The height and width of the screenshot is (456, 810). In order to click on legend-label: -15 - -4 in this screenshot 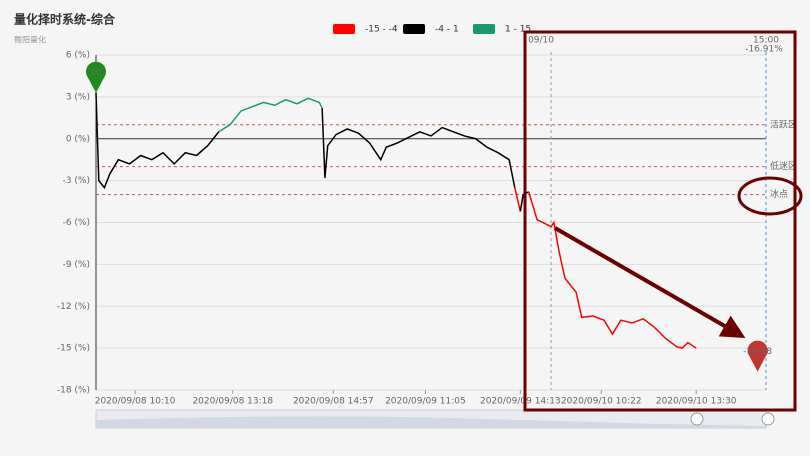, I will do `click(381, 30)`.